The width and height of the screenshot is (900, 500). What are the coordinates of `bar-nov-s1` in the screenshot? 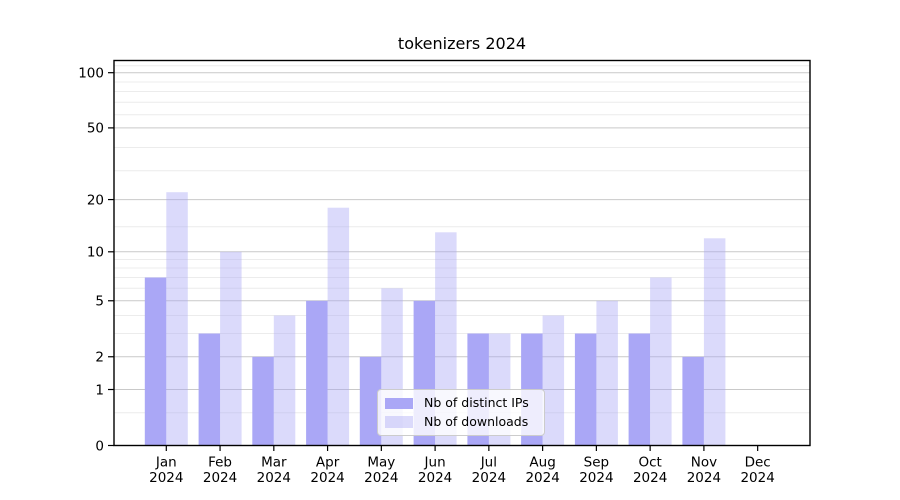 It's located at (714, 342).